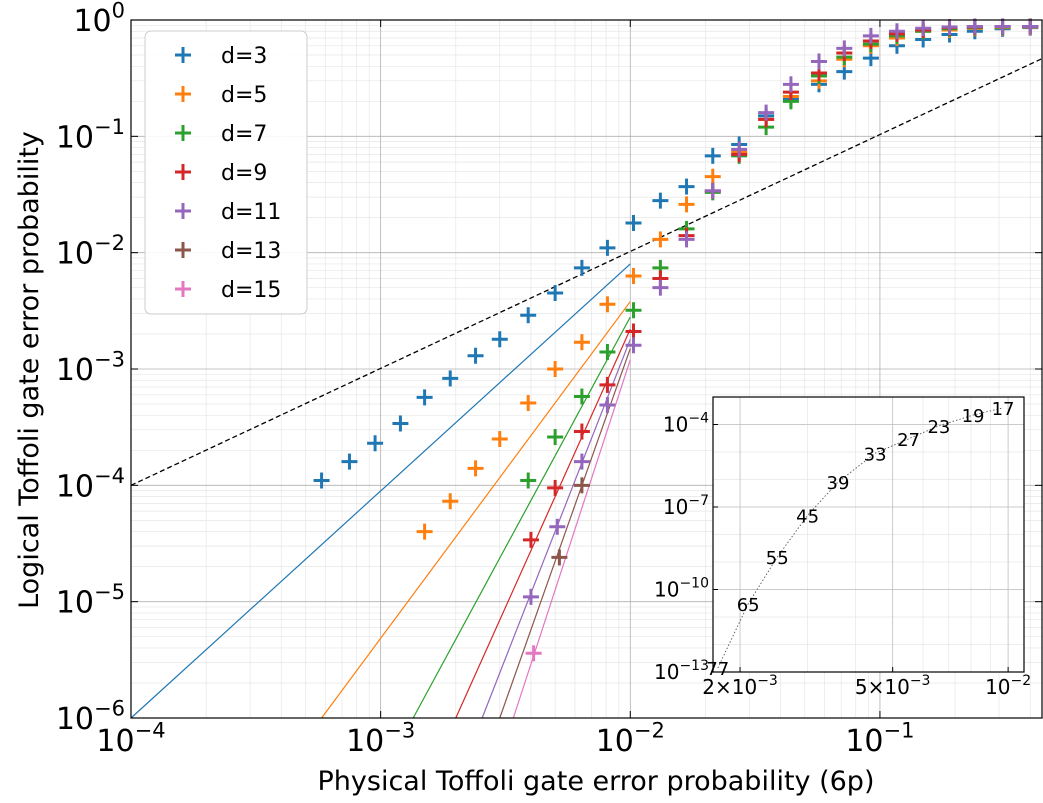 This screenshot has height=803, width=1043. Describe the element at coordinates (838, 483) in the screenshot. I see `inset-point-label: 39` at that location.